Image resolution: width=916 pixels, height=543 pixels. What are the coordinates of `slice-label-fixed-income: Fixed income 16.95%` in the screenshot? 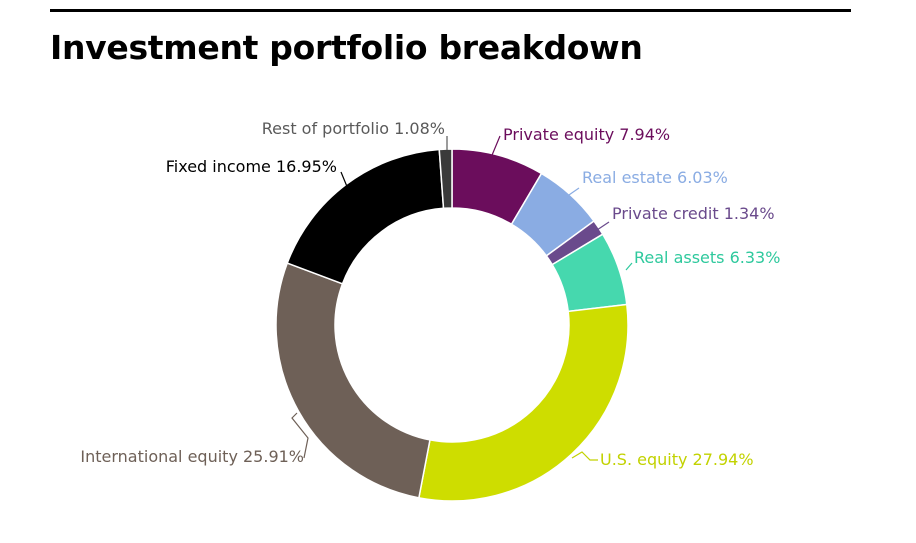 It's located at (251, 166).